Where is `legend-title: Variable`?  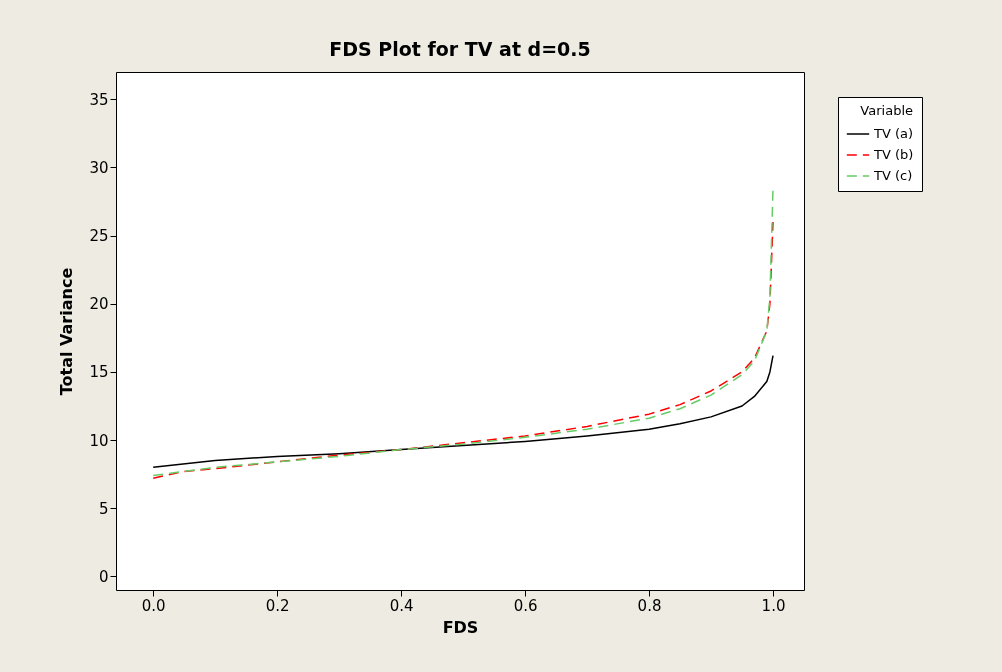
legend-title: Variable is located at coordinates (886, 110).